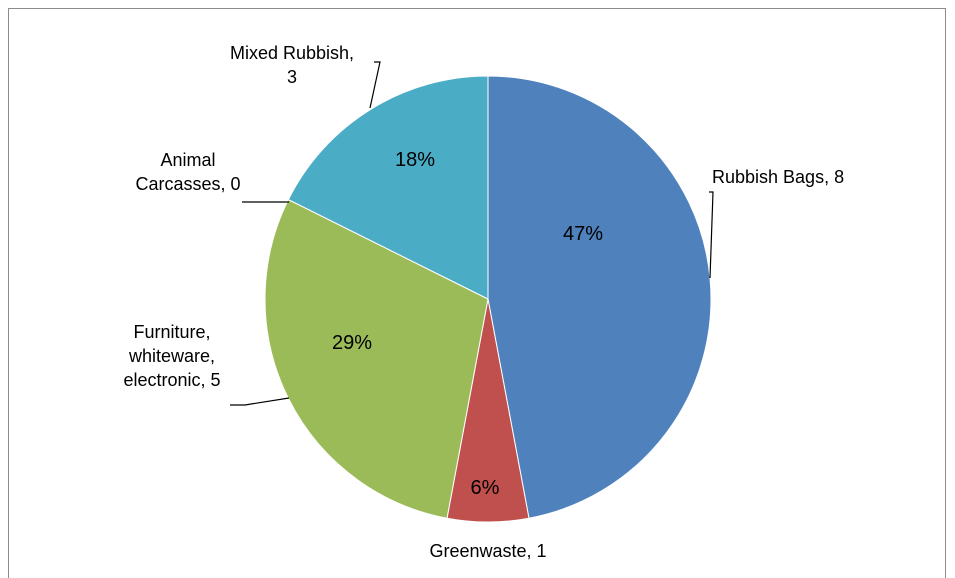 This screenshot has height=578, width=955. Describe the element at coordinates (711, 235) in the screenshot. I see `leader-line-rubbish-bags` at that location.